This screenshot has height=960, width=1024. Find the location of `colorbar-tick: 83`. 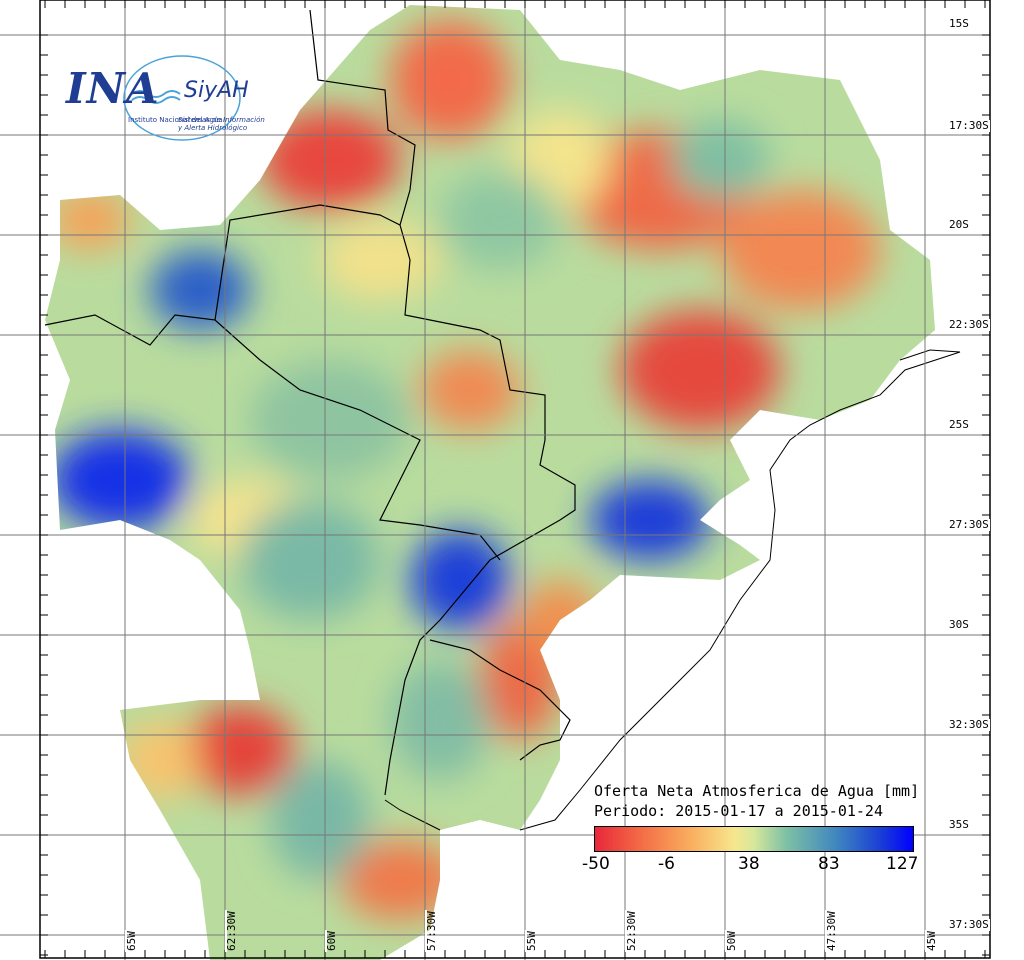

colorbar-tick: 83 is located at coordinates (829, 864).